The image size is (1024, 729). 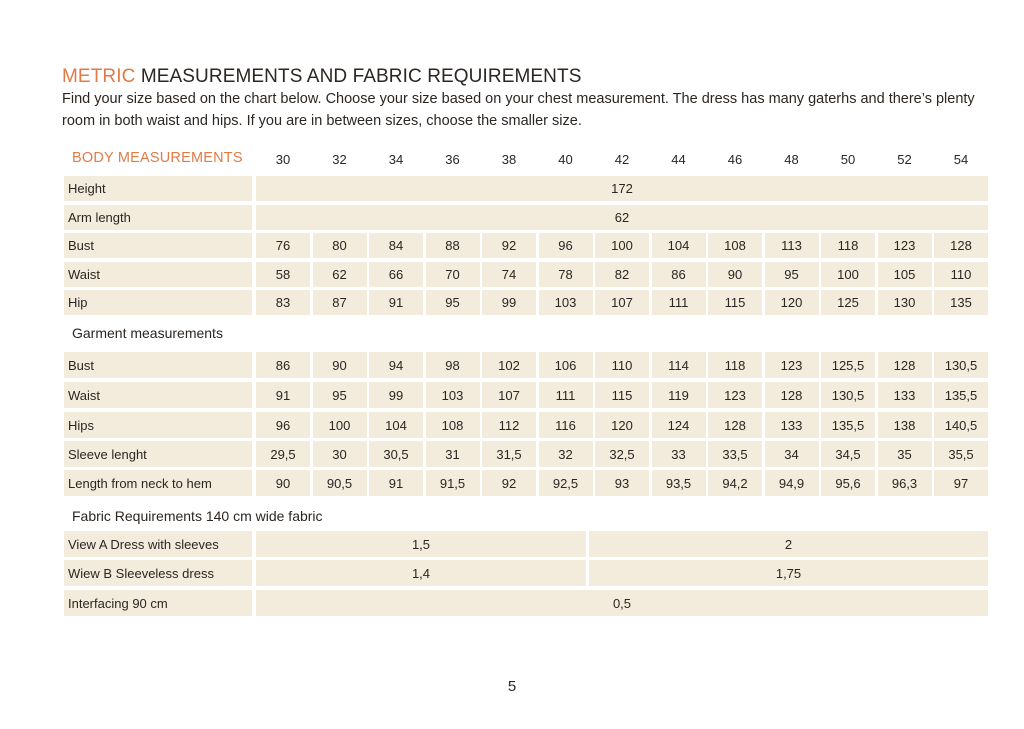 What do you see at coordinates (791, 302) in the screenshot?
I see `body-value-cell: 120` at bounding box center [791, 302].